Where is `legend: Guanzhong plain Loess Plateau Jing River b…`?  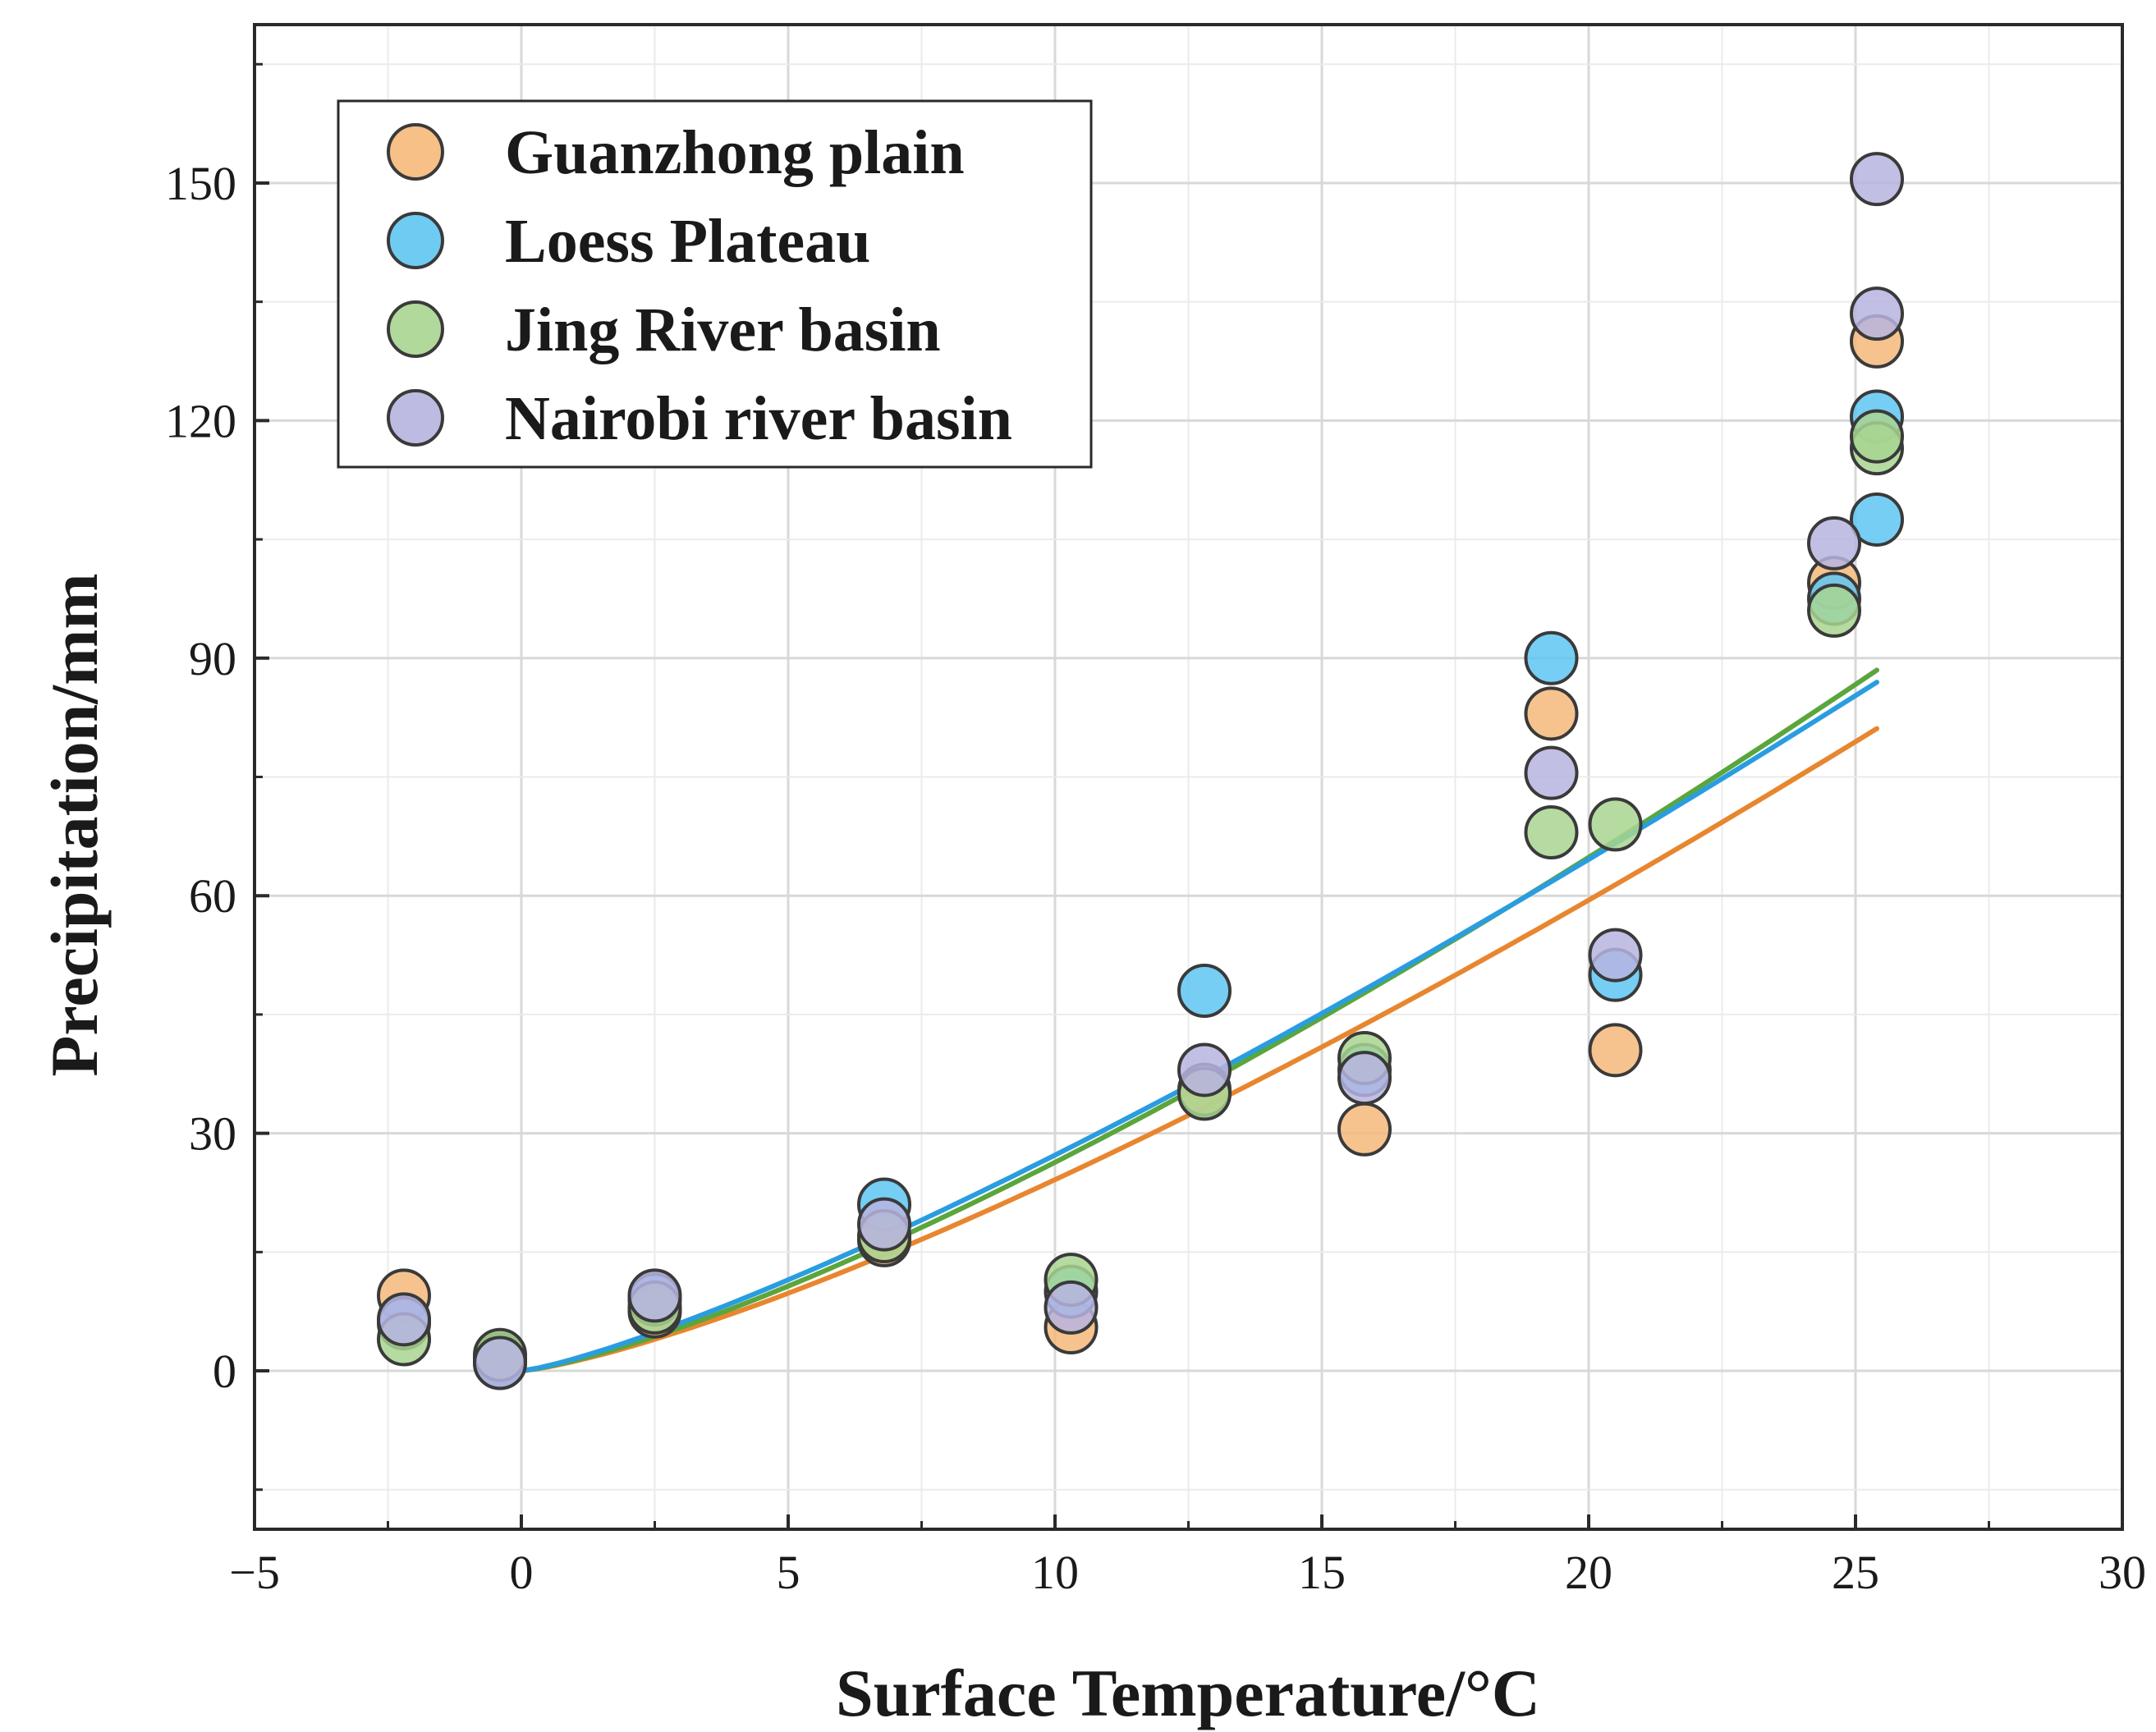 legend: Guanzhong plain Loess Plateau Jing River b… is located at coordinates (715, 284).